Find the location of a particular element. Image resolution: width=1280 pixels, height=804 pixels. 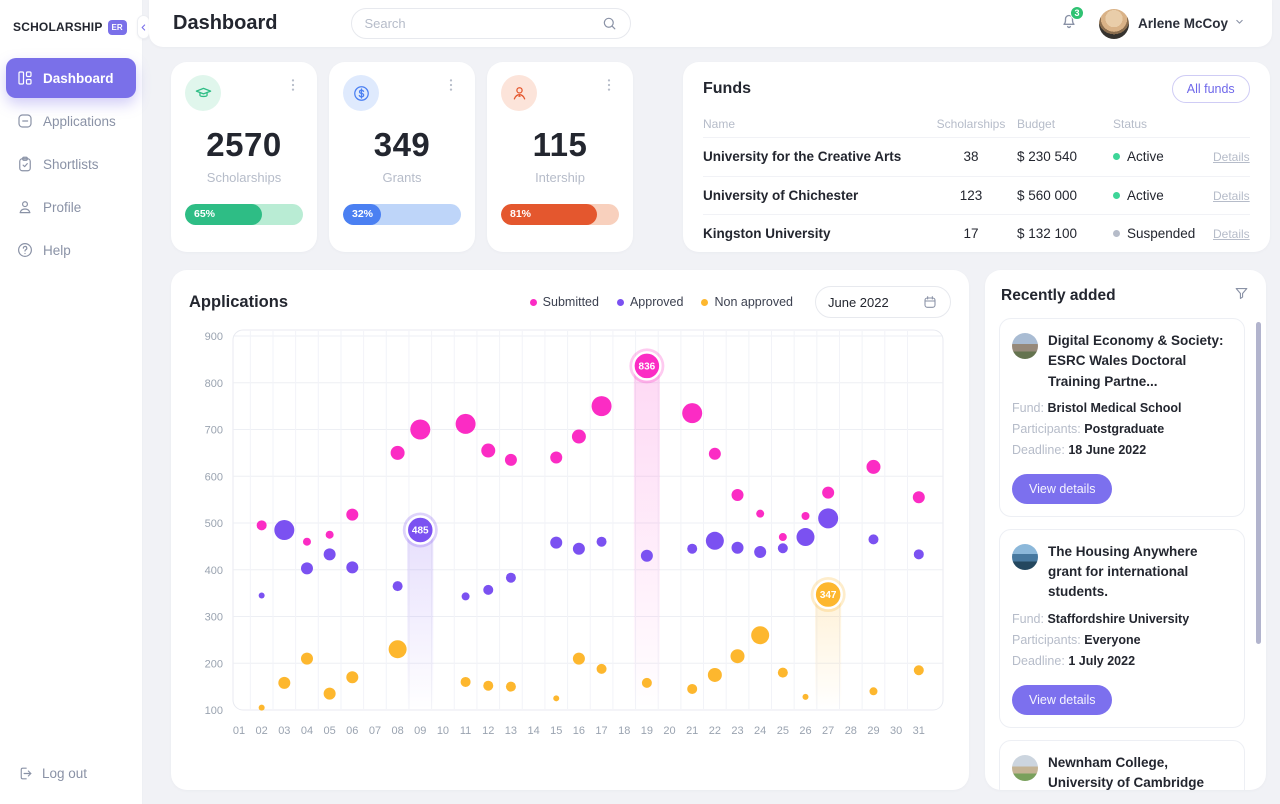

svg-text: 16 is located at coordinates (579, 731).